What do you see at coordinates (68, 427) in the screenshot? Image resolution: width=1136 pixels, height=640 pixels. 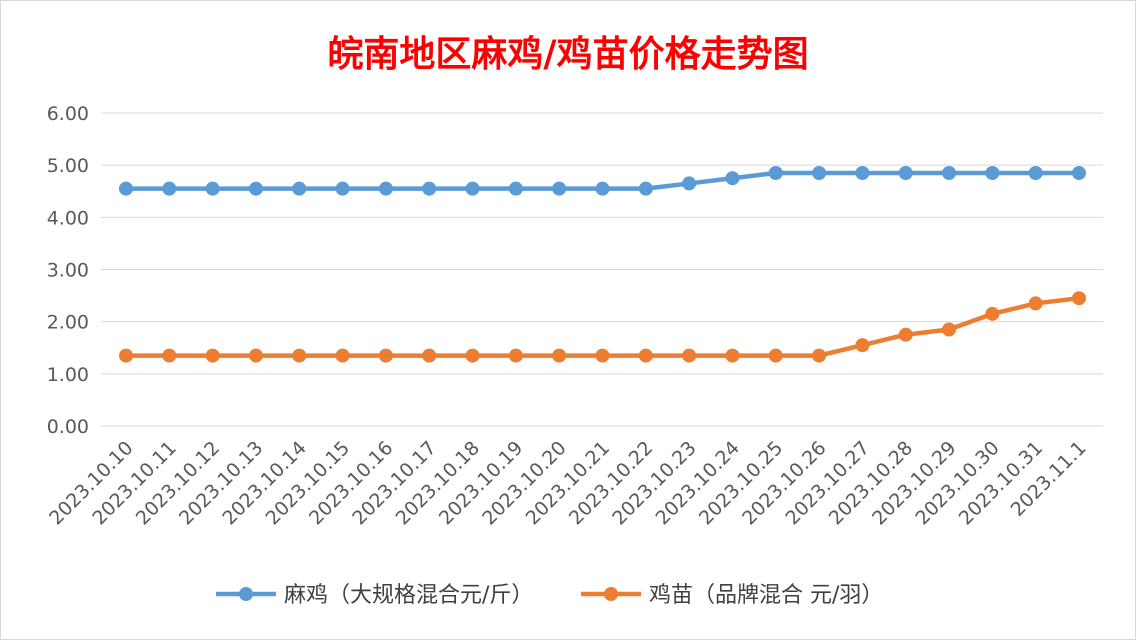 I see `y-tick-label: 0.00` at bounding box center [68, 427].